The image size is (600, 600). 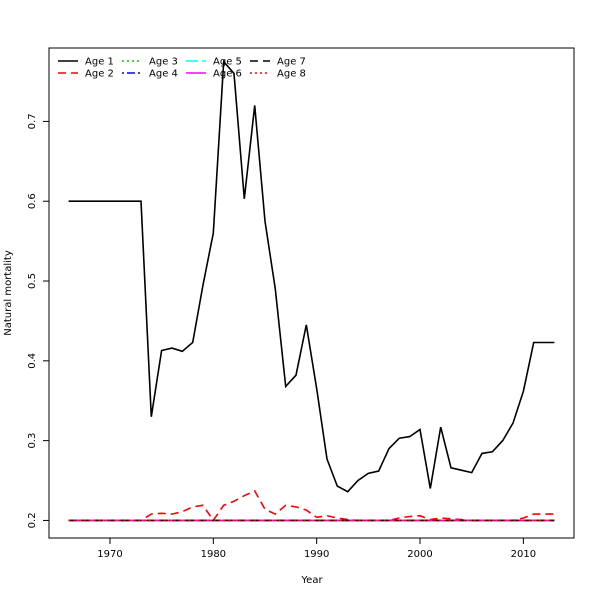 I want to click on legend-label-age-1: Age 1, so click(x=99, y=62).